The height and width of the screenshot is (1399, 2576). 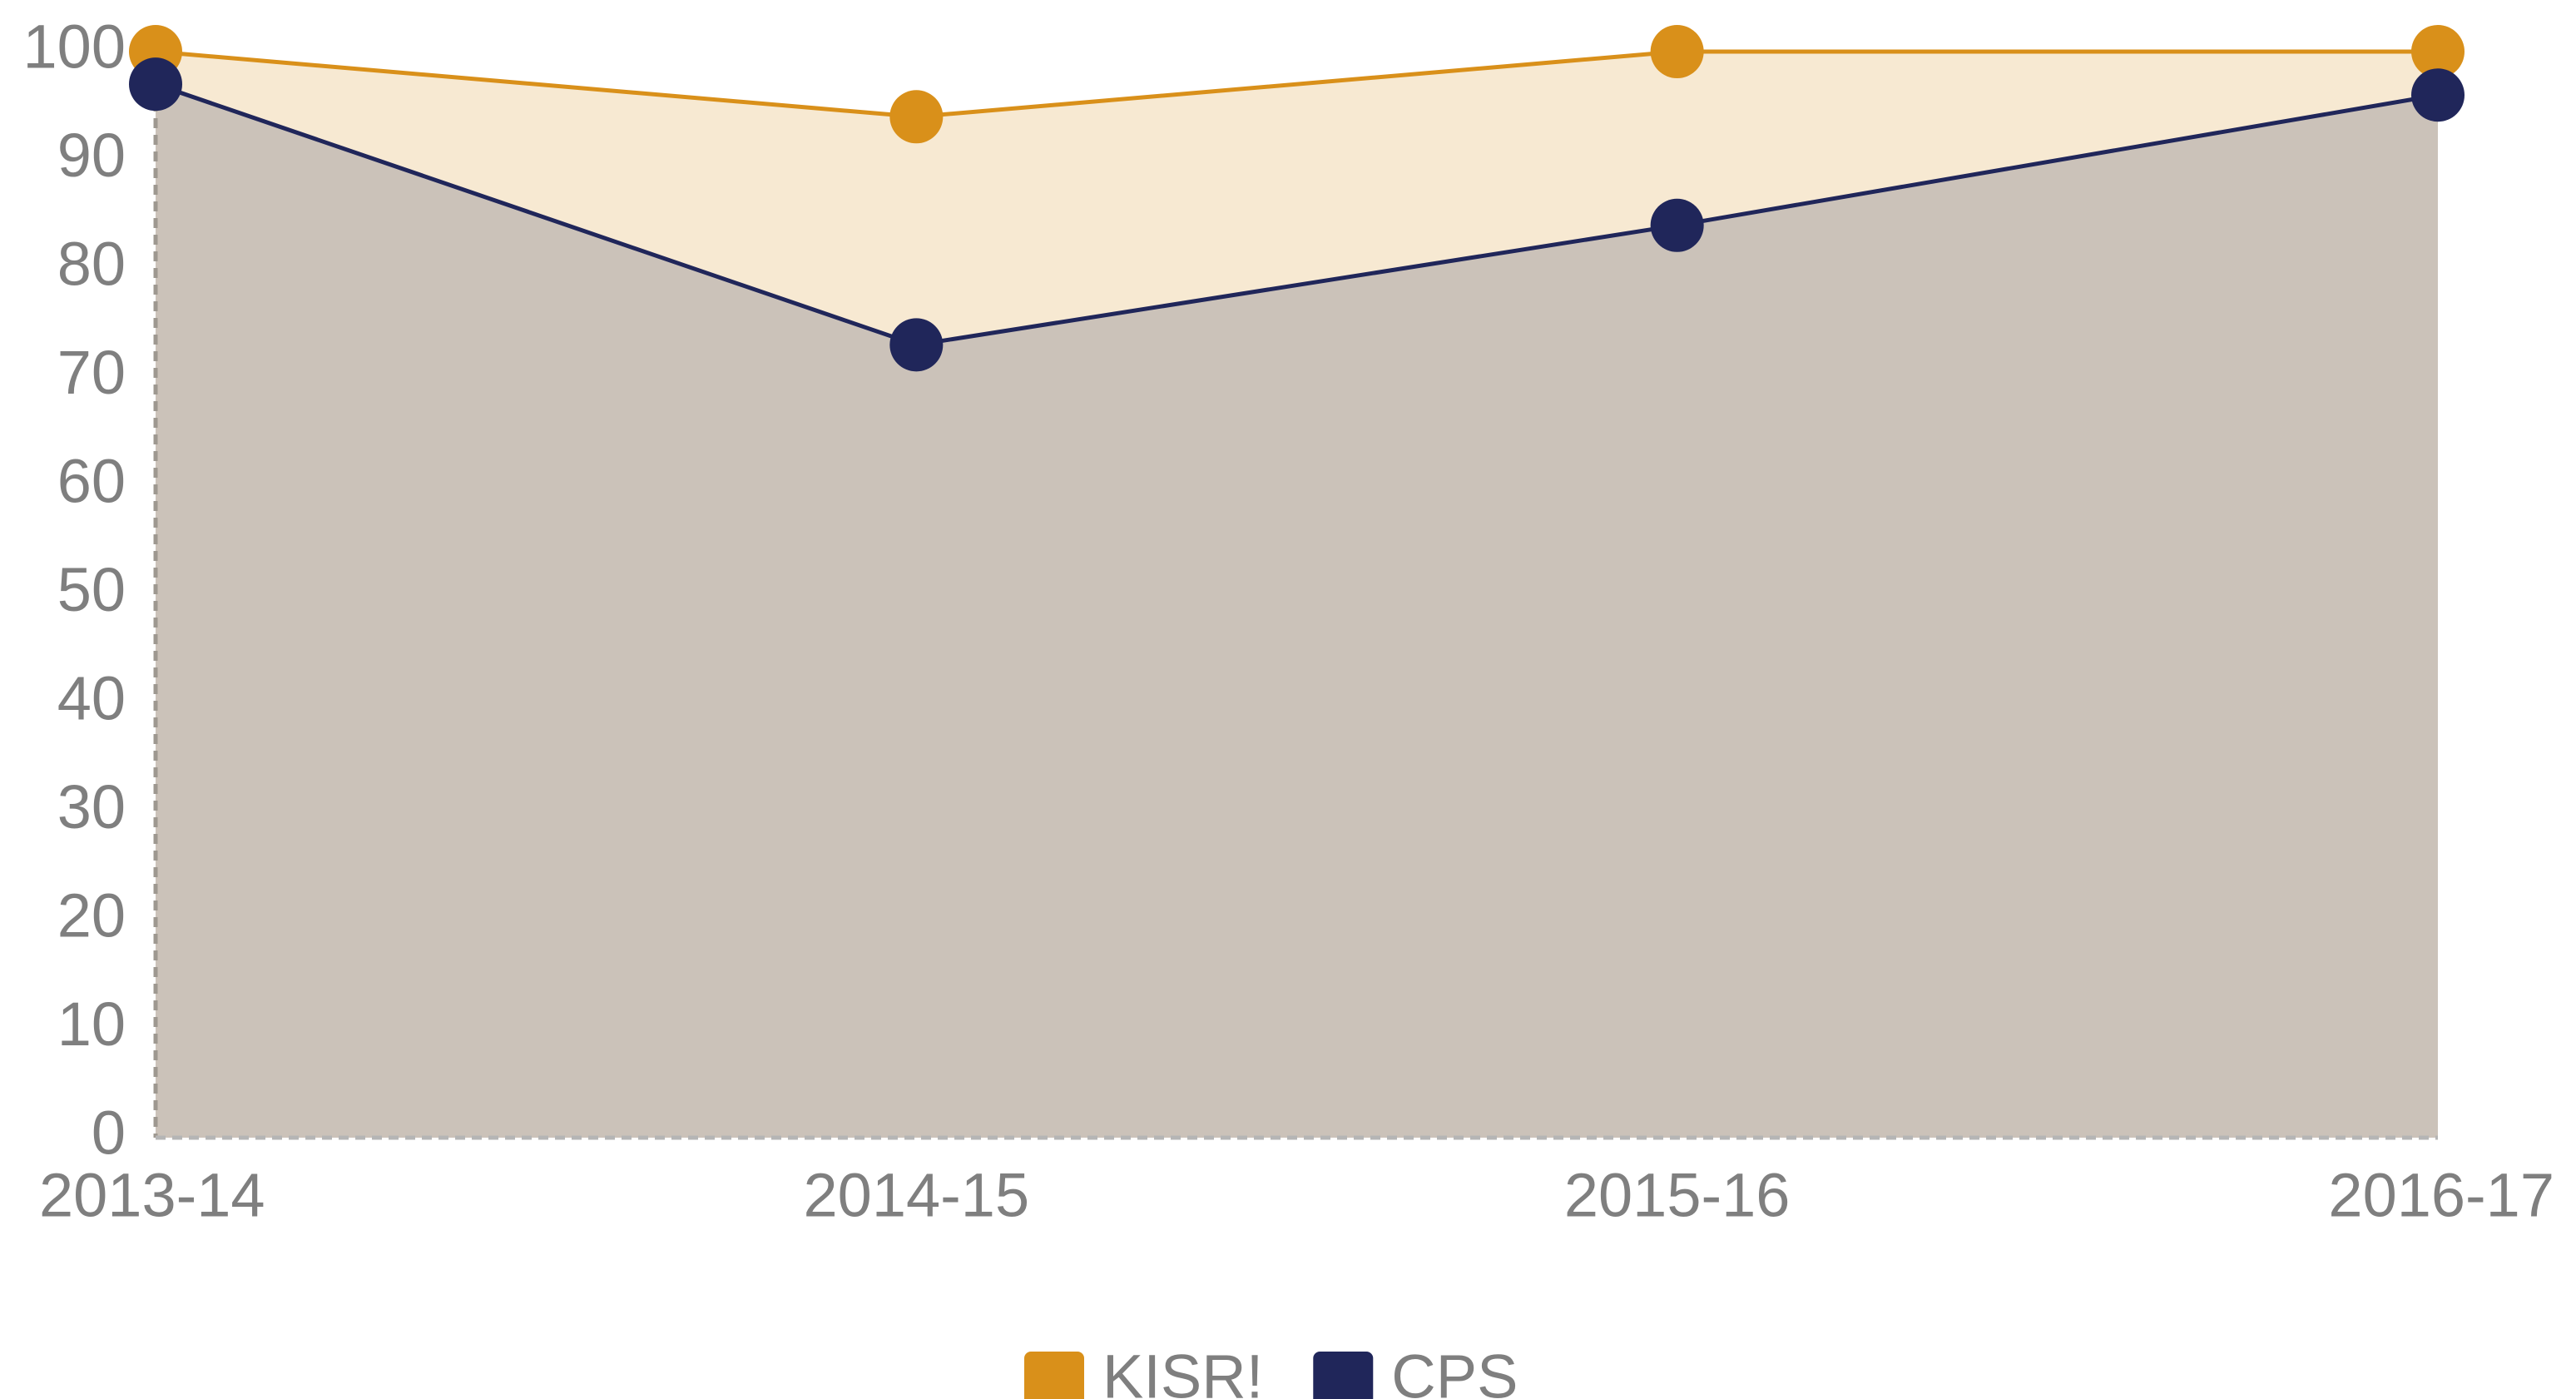 What do you see at coordinates (92, 481) in the screenshot?
I see `y-tick-label: 60` at bounding box center [92, 481].